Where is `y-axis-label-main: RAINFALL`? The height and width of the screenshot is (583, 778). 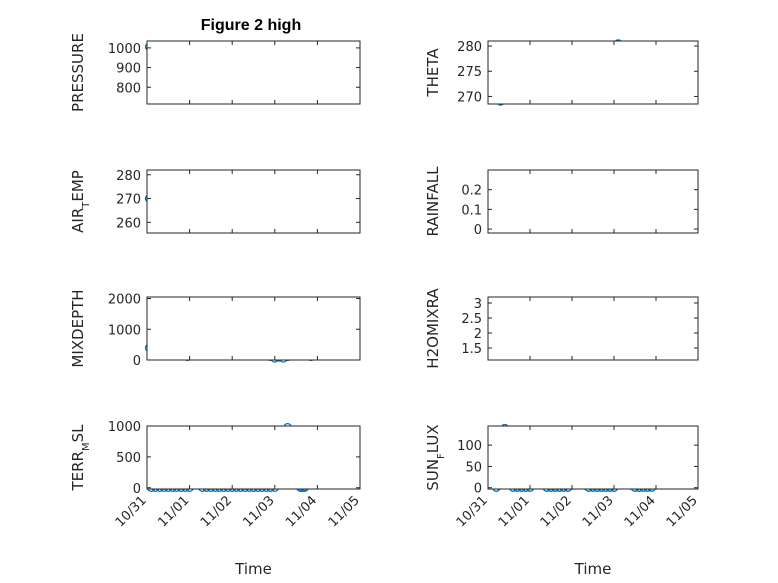
y-axis-label-main: RAINFALL is located at coordinates (433, 201).